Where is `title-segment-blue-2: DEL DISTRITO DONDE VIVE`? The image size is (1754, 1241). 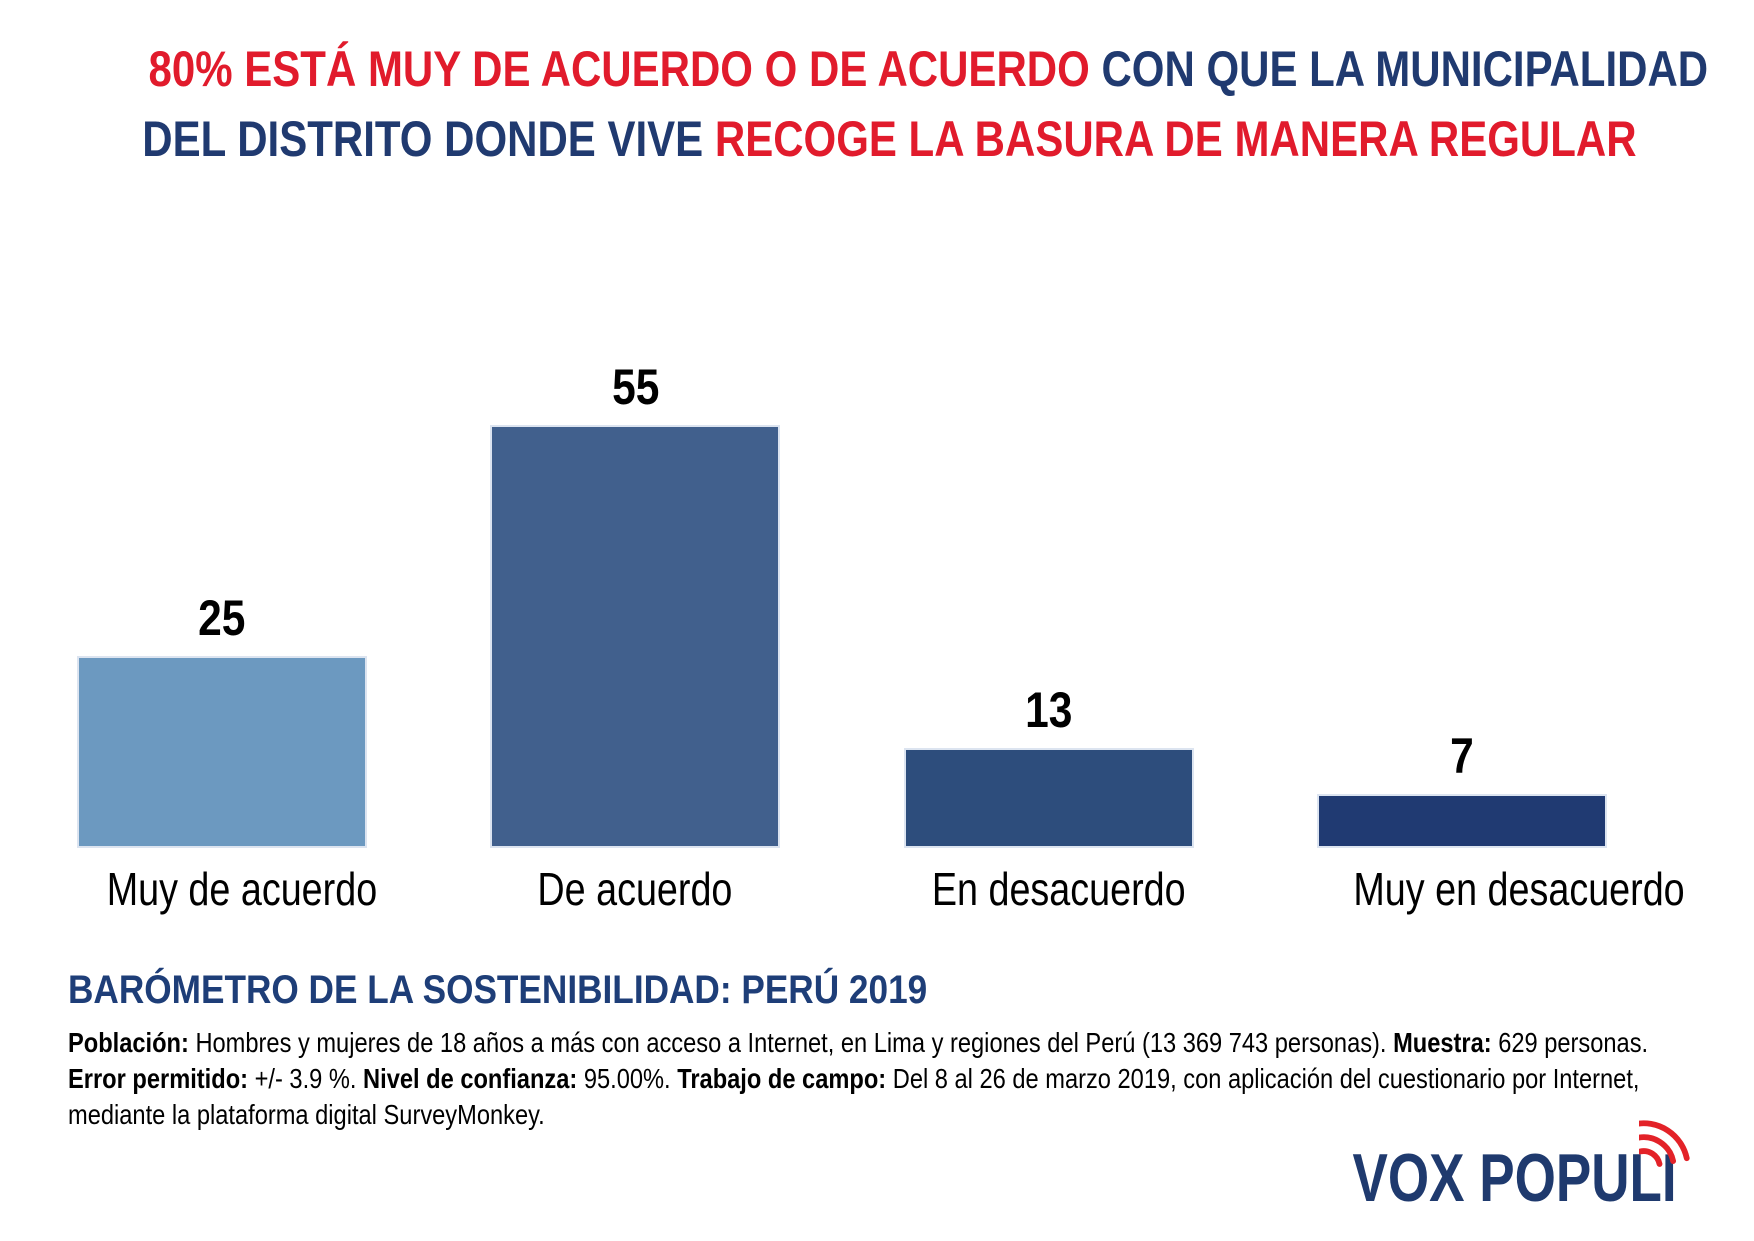 title-segment-blue-2: DEL DISTRITO DONDE VIVE is located at coordinates (423, 139).